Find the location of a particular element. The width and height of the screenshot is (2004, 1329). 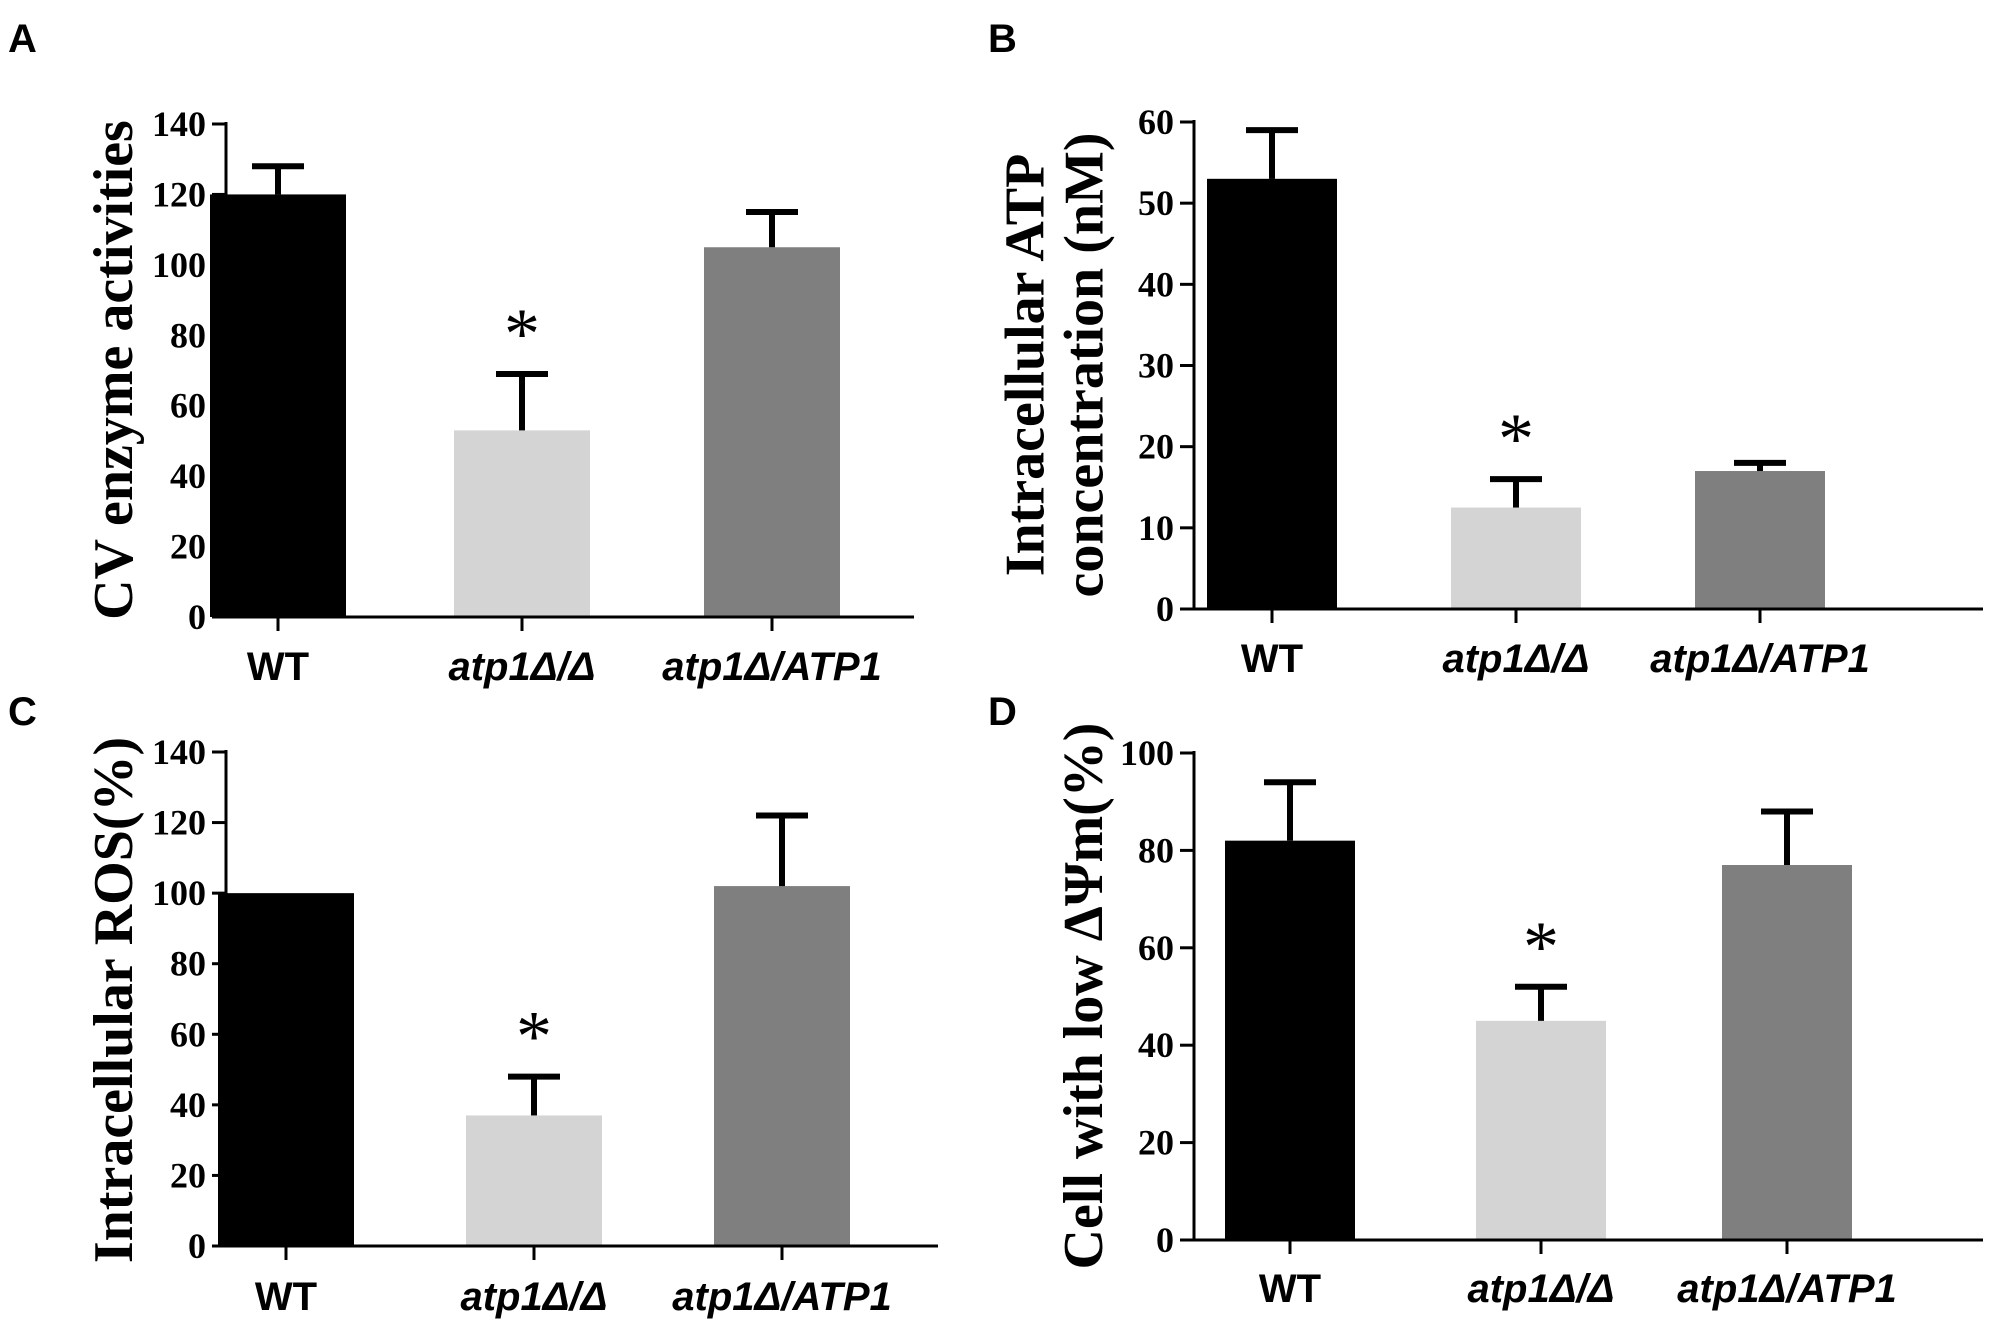

y-axis-label: Intracellular ATPconcentration (nM) is located at coordinates (1055, 364).